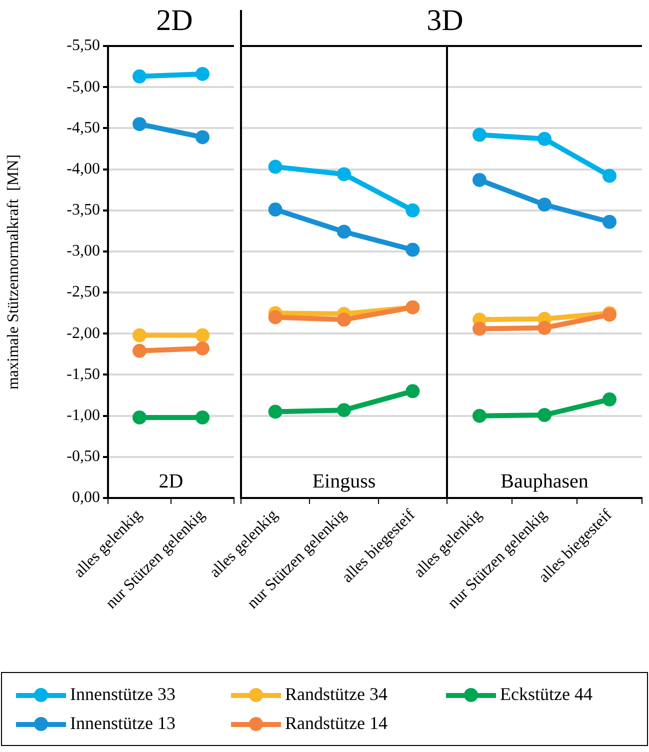 The height and width of the screenshot is (752, 649). What do you see at coordinates (546, 694) in the screenshot?
I see `legend-label: Eckstütze 44` at bounding box center [546, 694].